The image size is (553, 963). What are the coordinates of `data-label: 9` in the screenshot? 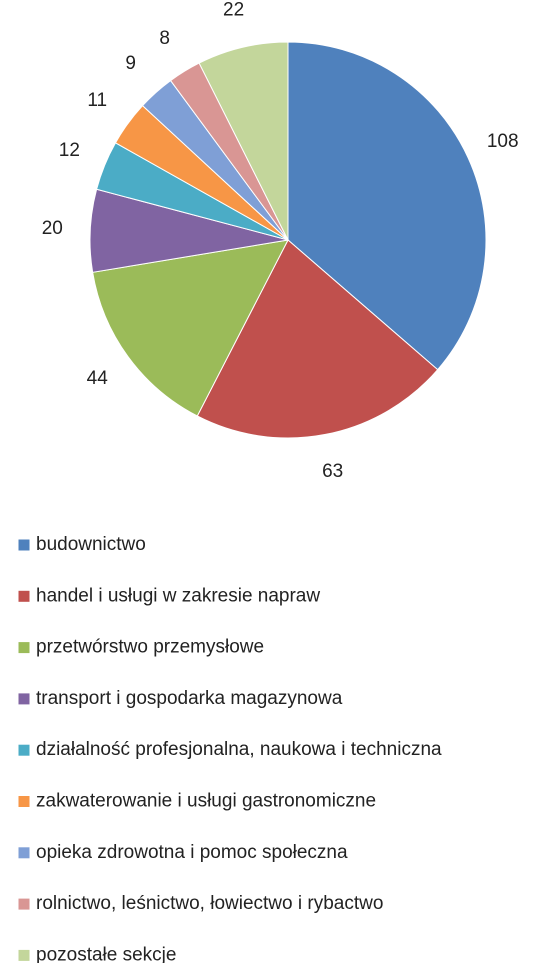 It's located at (130, 63).